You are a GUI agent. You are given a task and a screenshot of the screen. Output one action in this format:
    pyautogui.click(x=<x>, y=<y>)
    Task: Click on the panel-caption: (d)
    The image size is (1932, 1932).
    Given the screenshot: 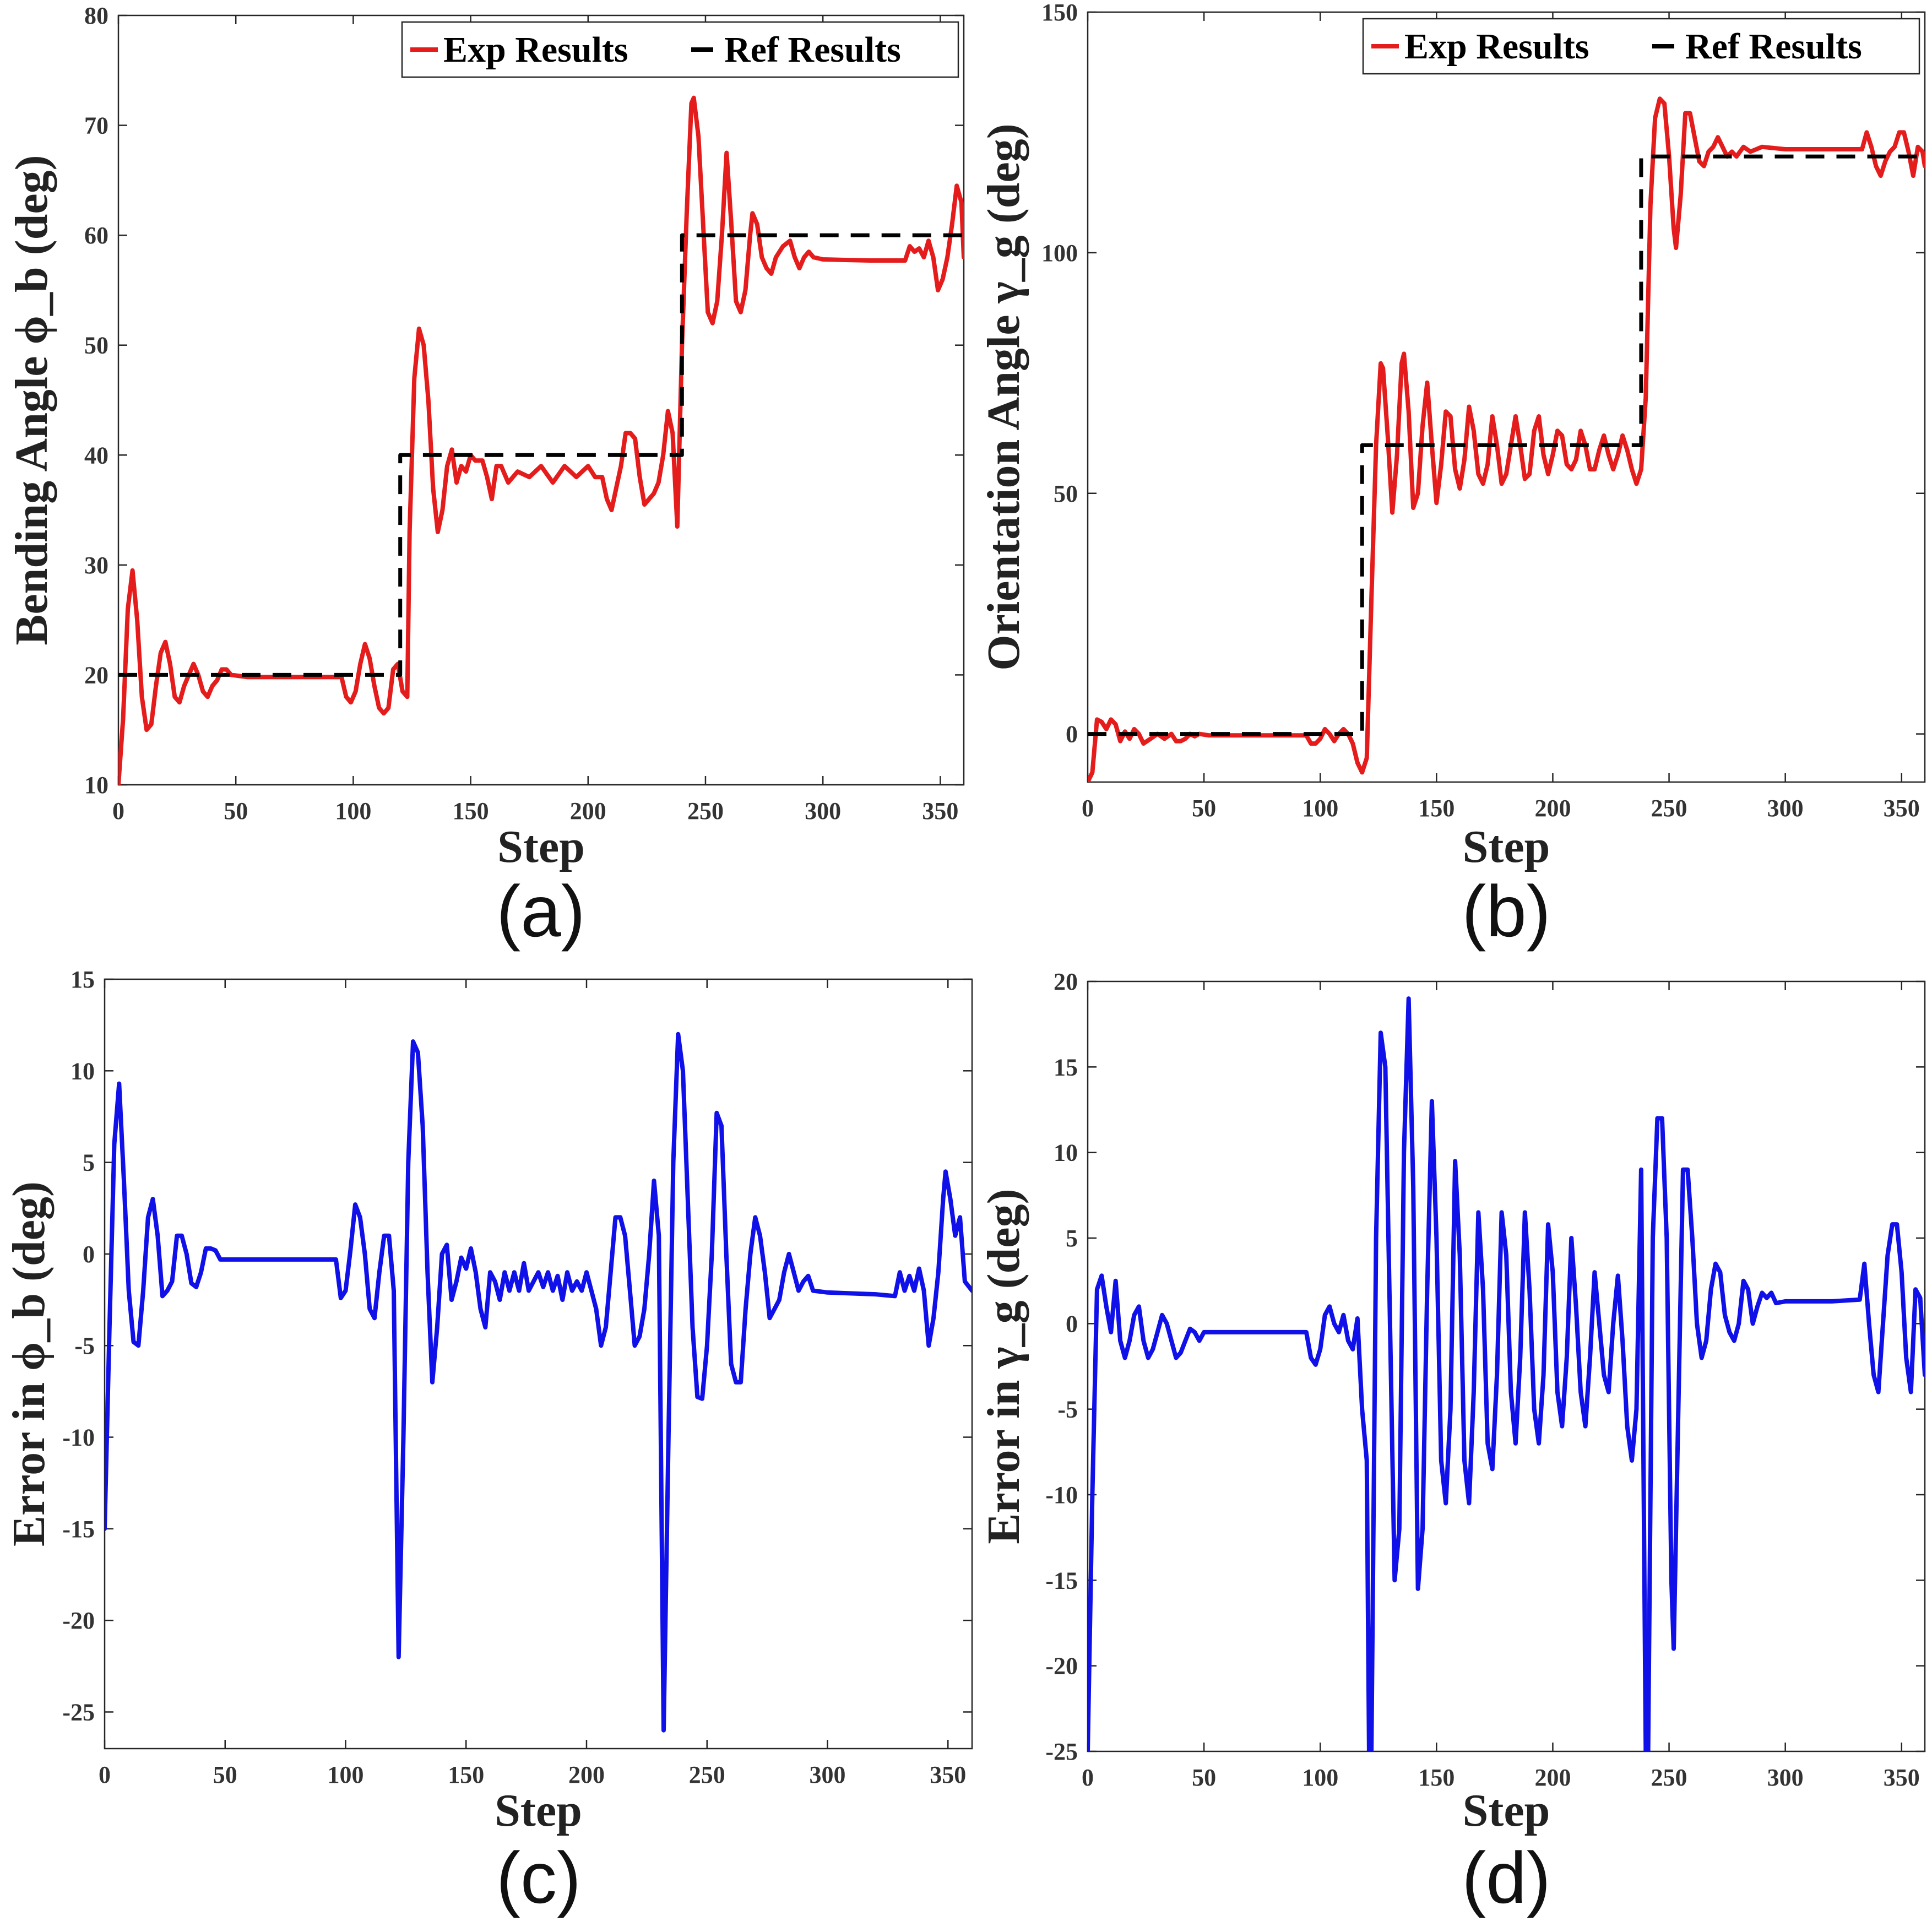 What is the action you would take?
    pyautogui.click(x=1506, y=1877)
    